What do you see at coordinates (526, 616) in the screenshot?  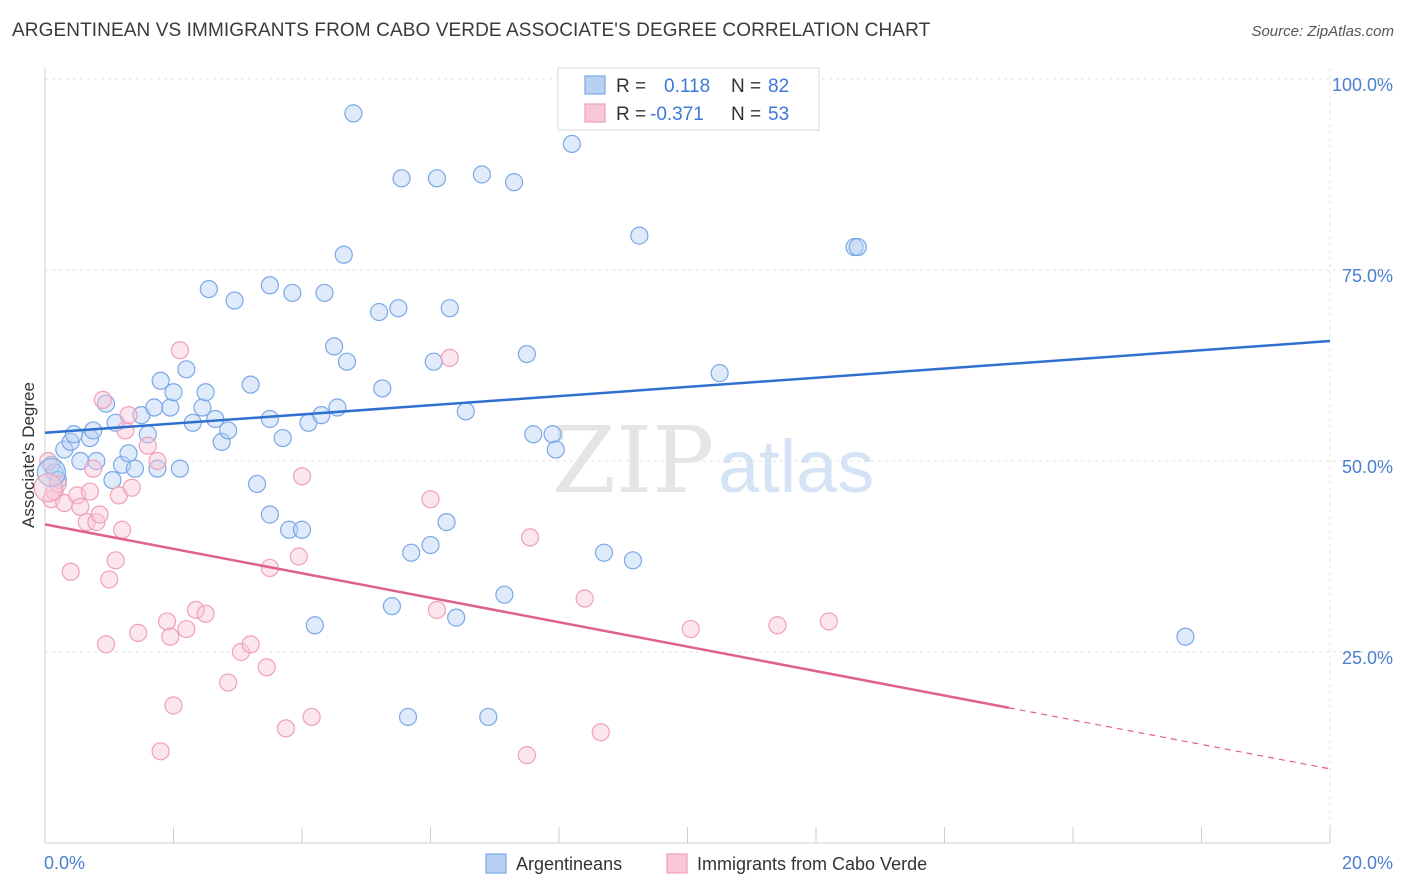 I see `trend-line-cabo-verde` at bounding box center [526, 616].